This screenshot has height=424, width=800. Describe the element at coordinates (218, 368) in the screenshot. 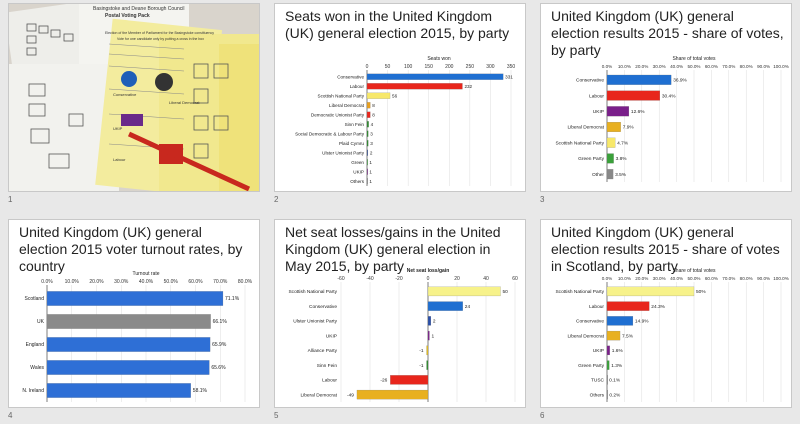

I see `data-label: 65.6%` at that location.